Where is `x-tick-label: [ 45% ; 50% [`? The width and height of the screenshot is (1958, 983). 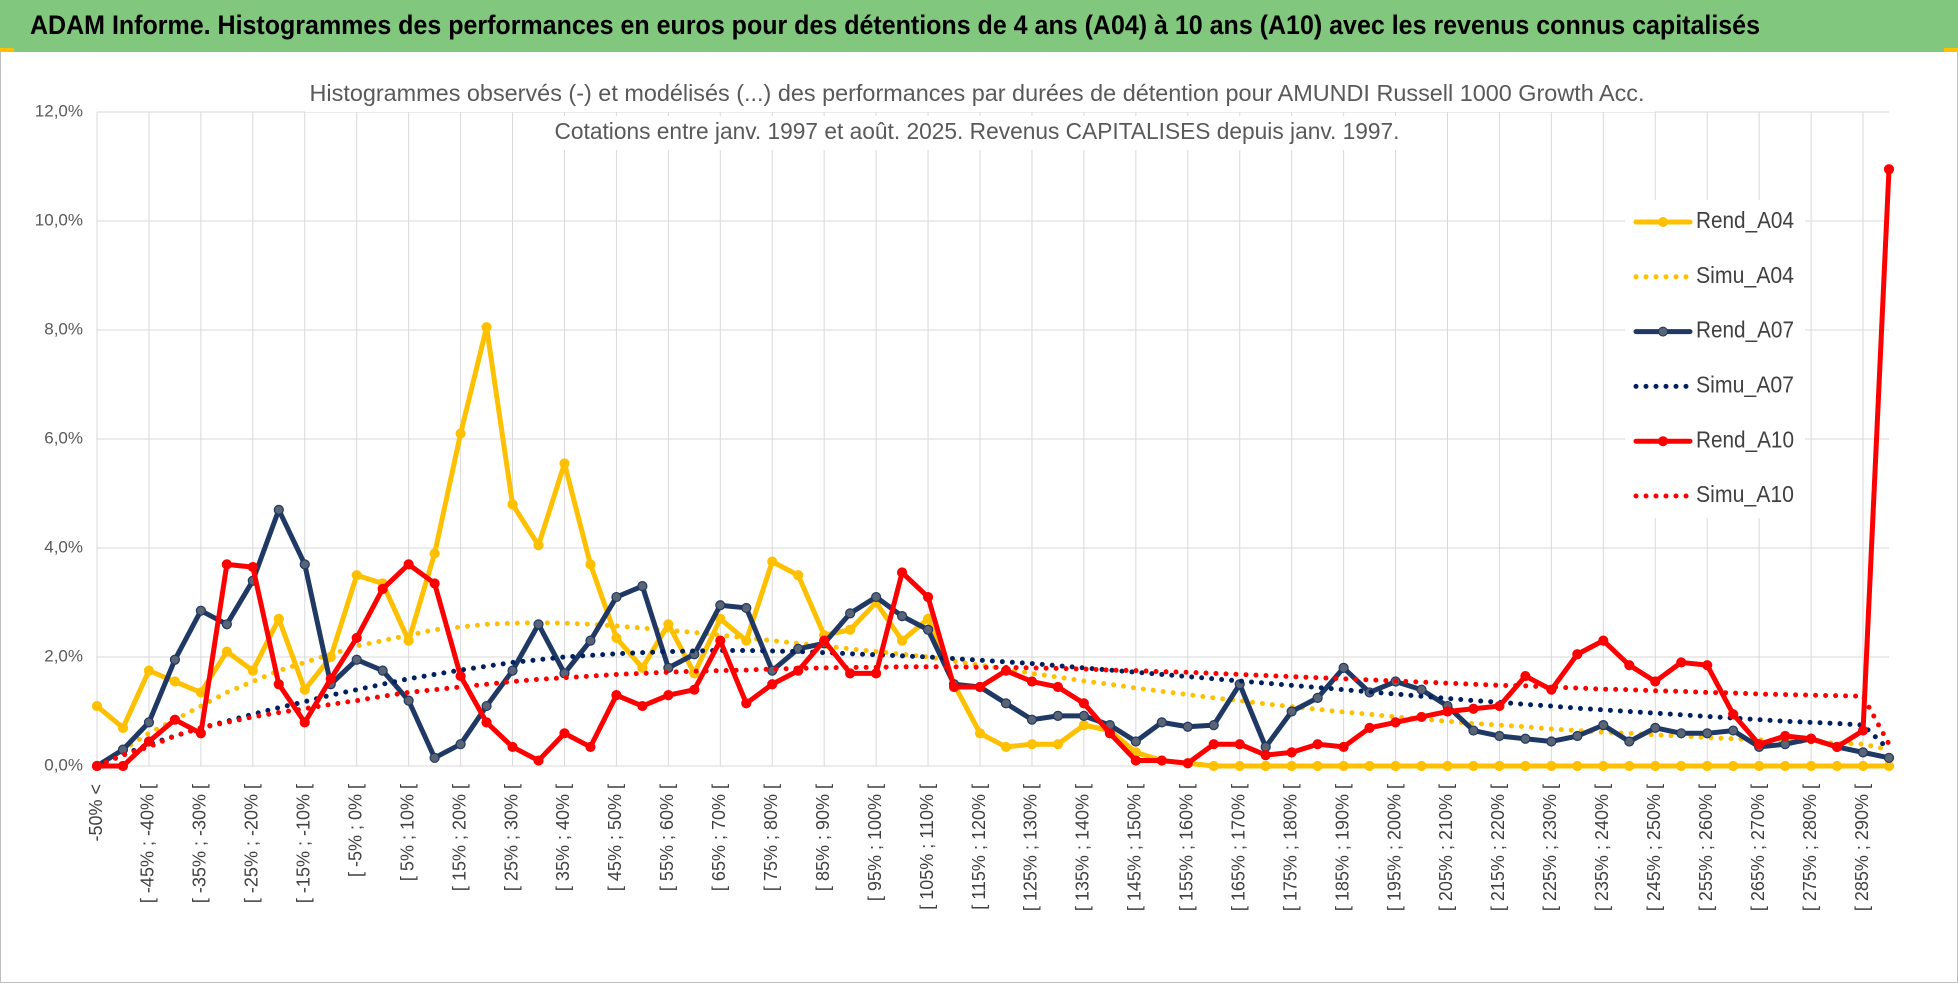
x-tick-label: [ 45% ; 50% [ is located at coordinates (615, 837).